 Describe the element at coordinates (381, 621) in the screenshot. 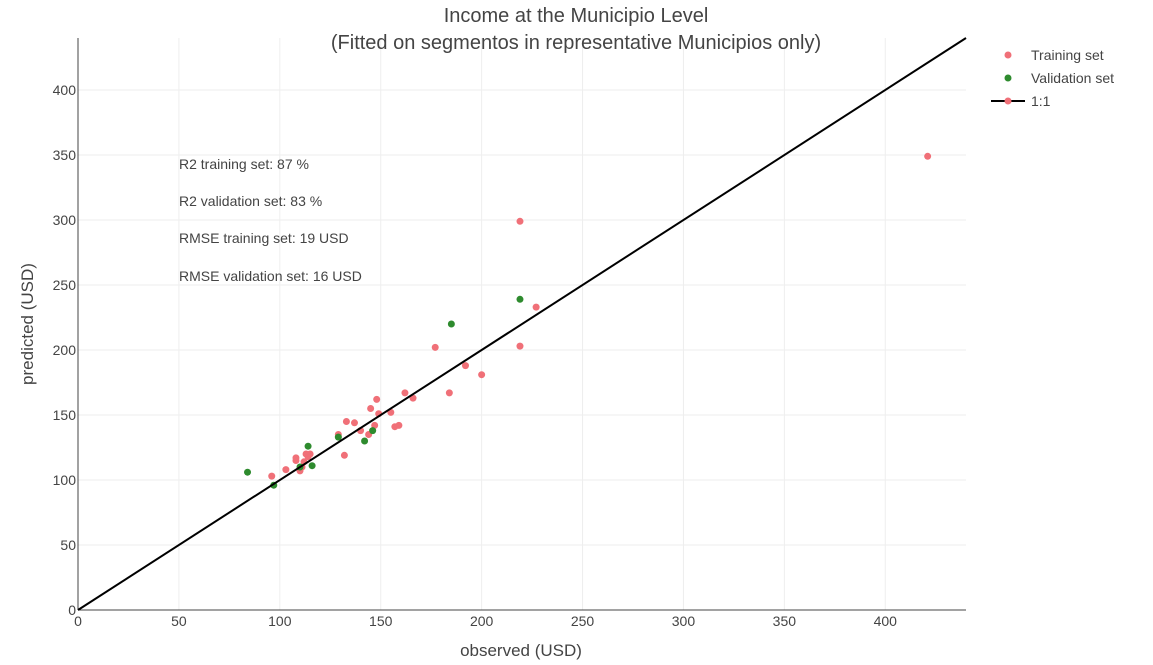

I see `x-tick-label: 150` at that location.